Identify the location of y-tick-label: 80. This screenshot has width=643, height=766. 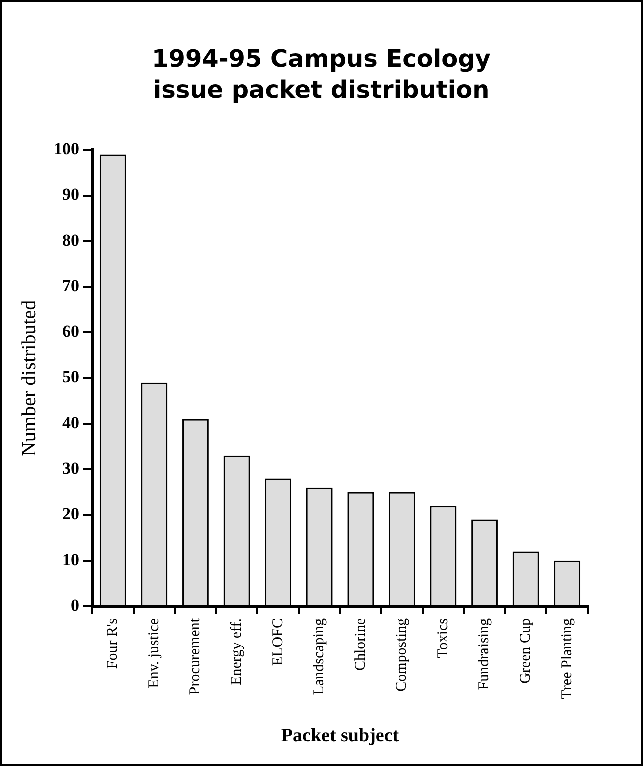
(71, 240).